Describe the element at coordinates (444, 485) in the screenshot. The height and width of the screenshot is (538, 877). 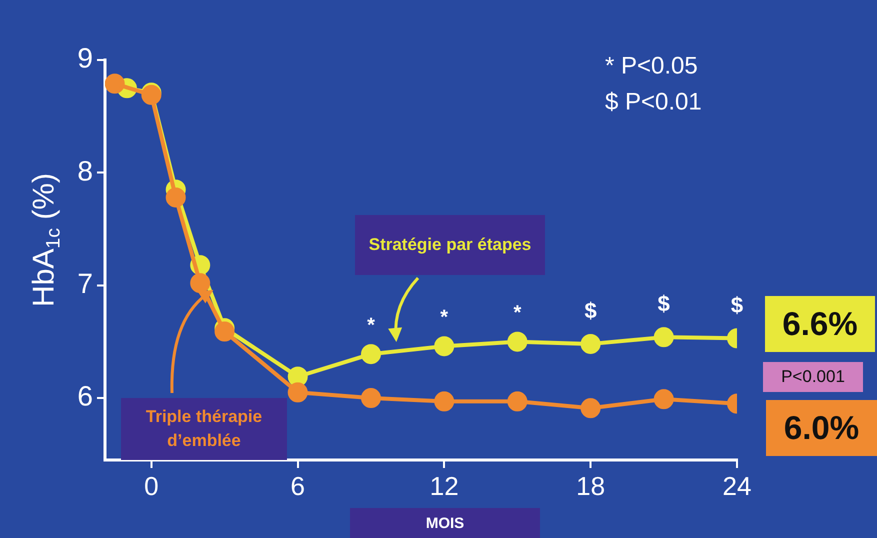
I see `x-tick-label: 12` at that location.